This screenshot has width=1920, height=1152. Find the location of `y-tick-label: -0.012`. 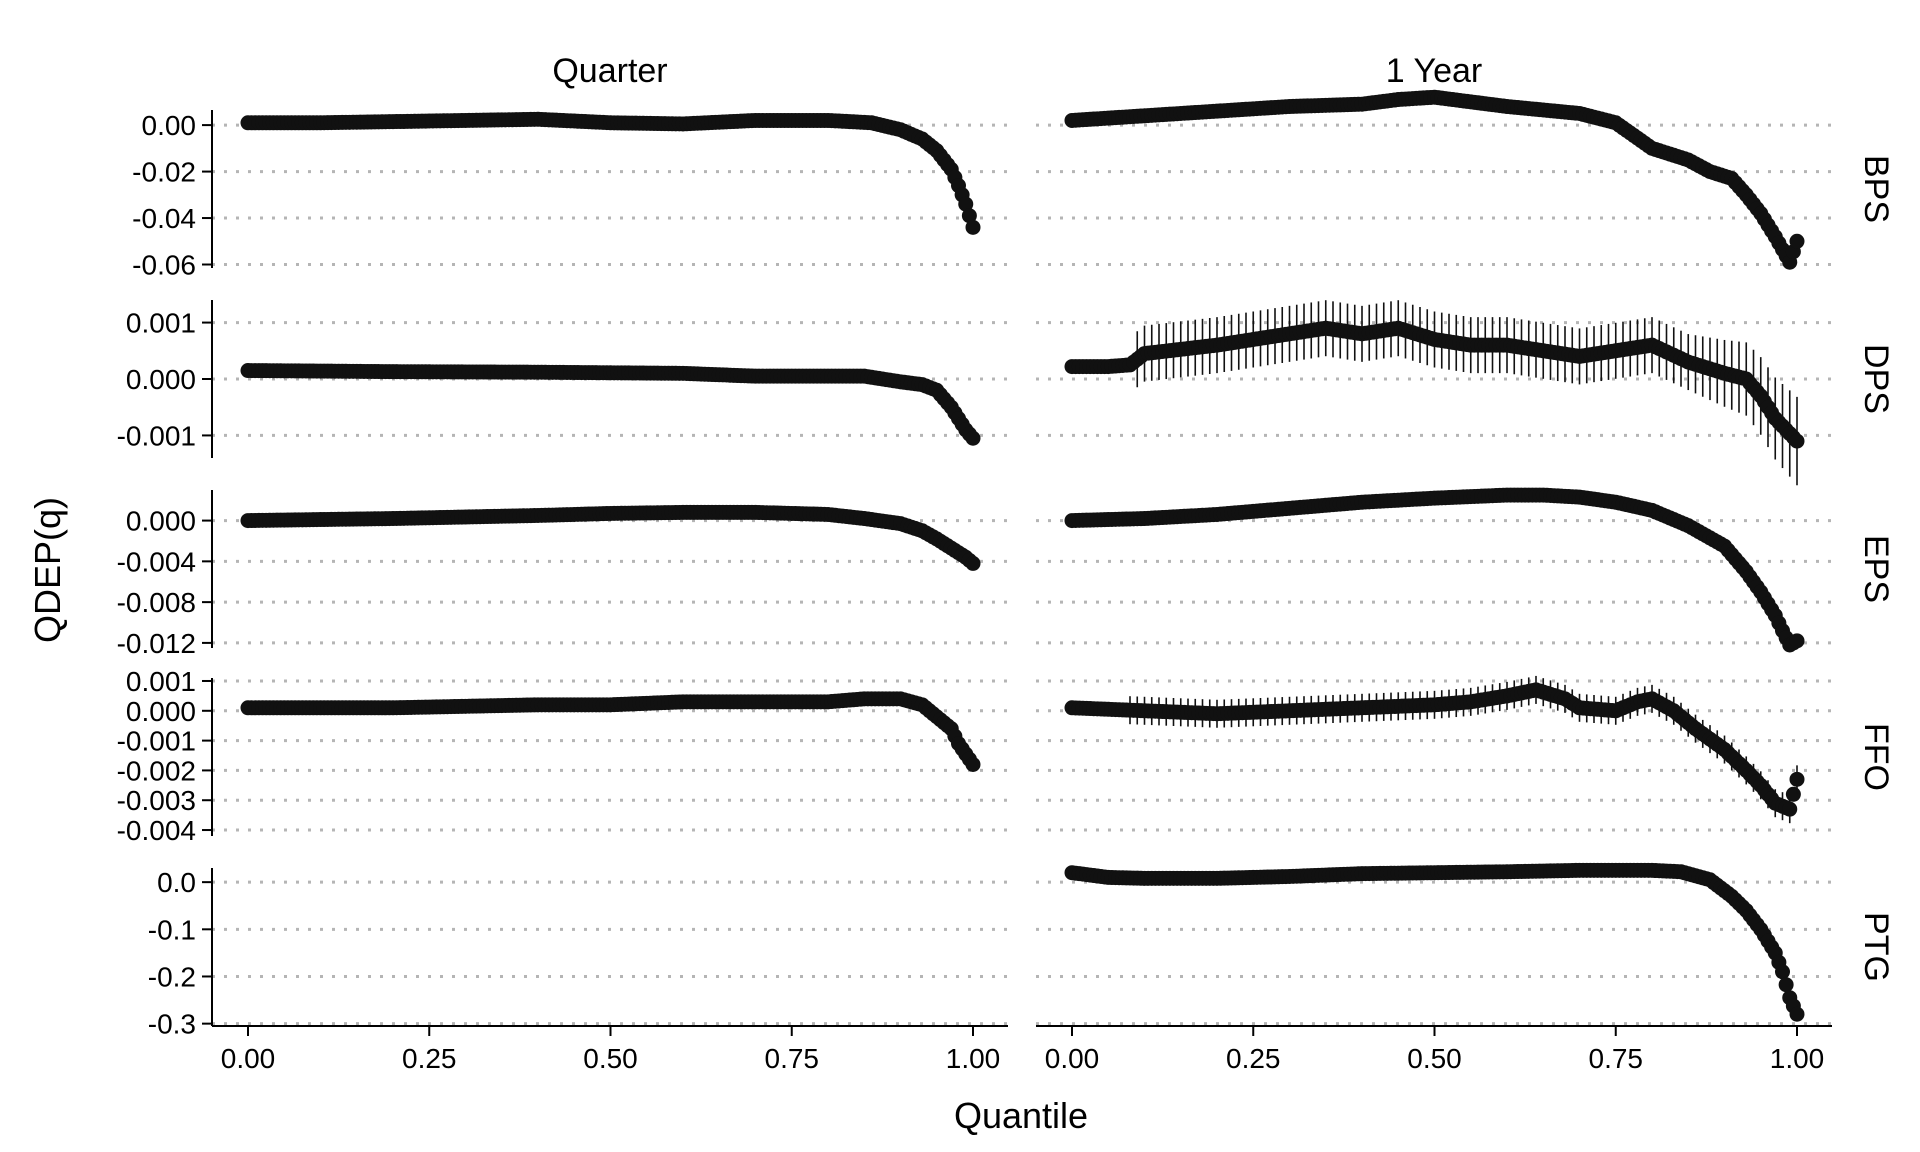

y-tick-label: -0.012 is located at coordinates (156, 643).